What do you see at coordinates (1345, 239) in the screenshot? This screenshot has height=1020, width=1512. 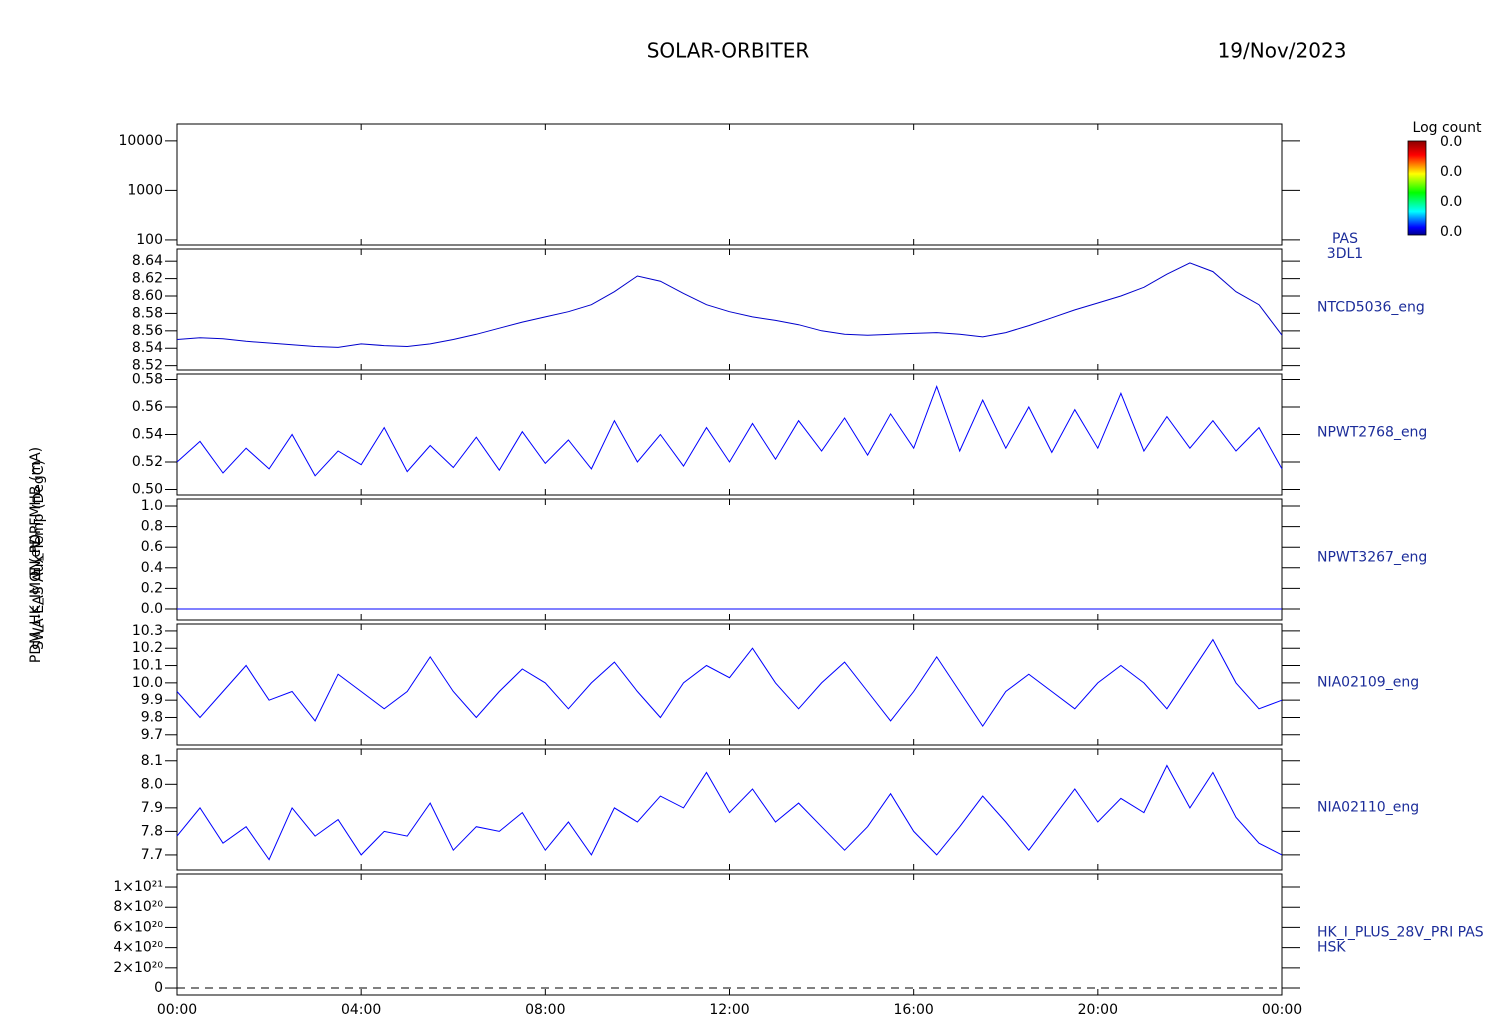 I see `series-label: PAS` at bounding box center [1345, 239].